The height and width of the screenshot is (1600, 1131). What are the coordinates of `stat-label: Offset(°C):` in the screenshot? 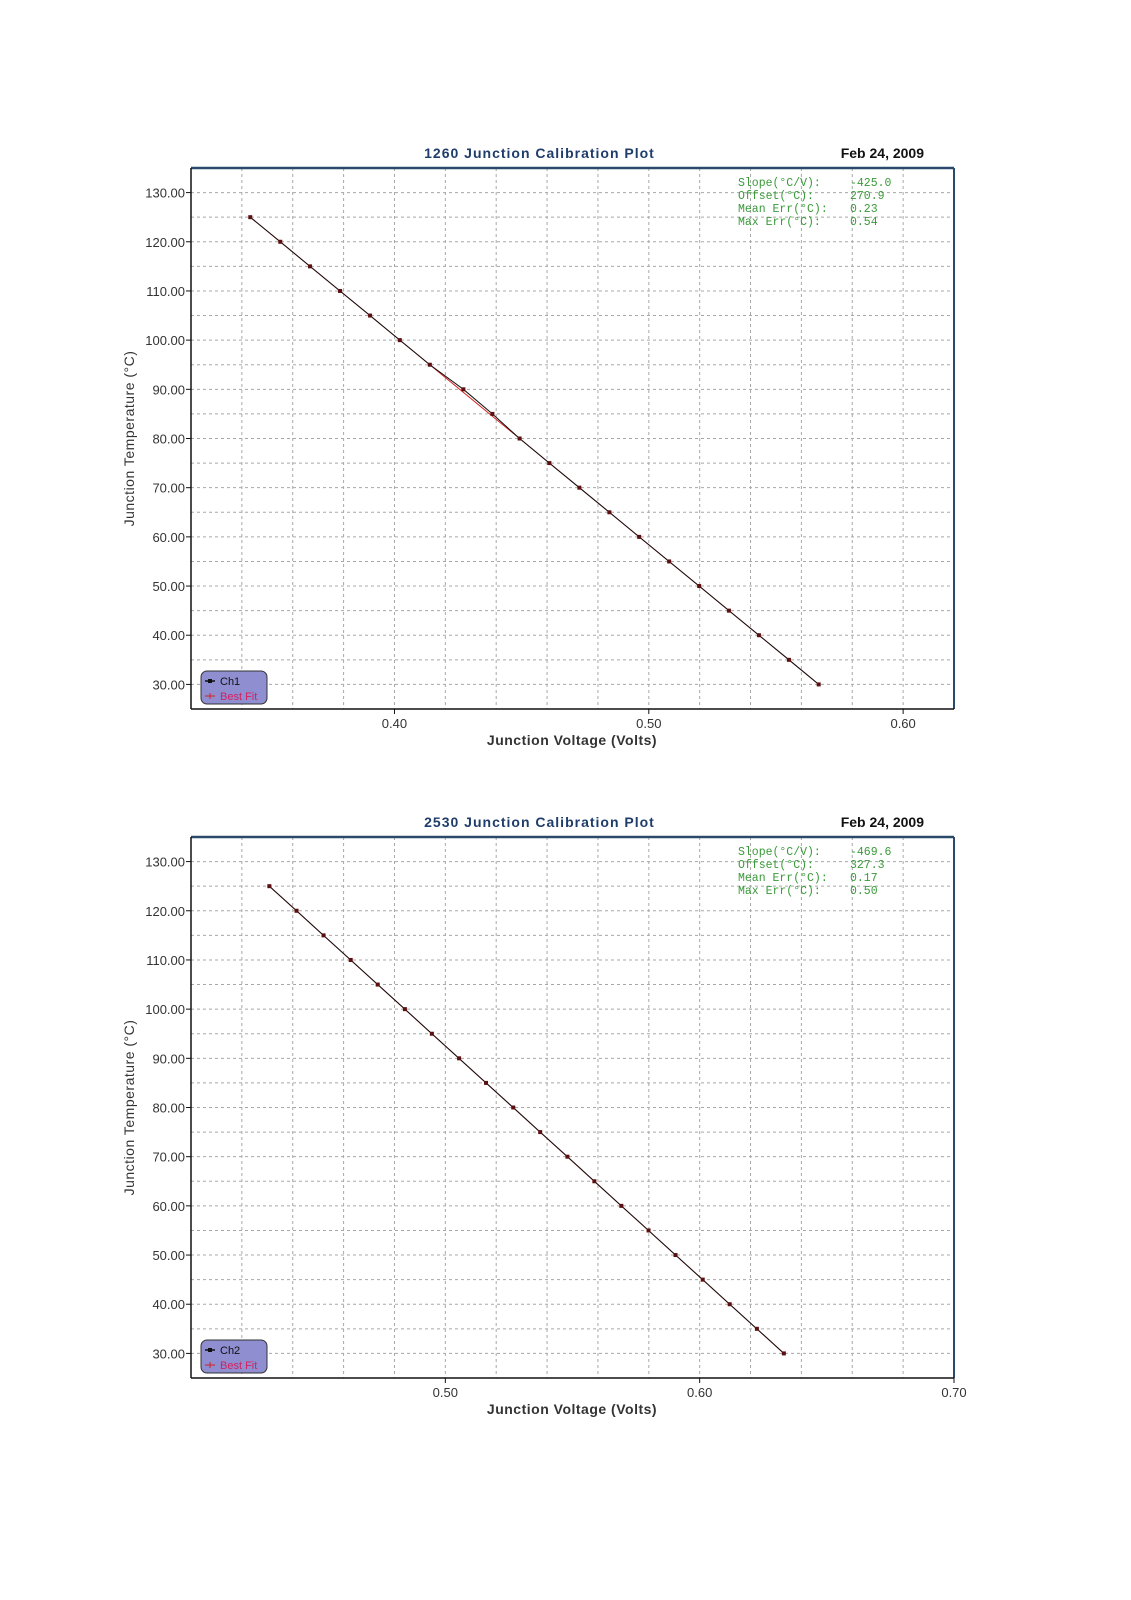 It's located at (776, 865).